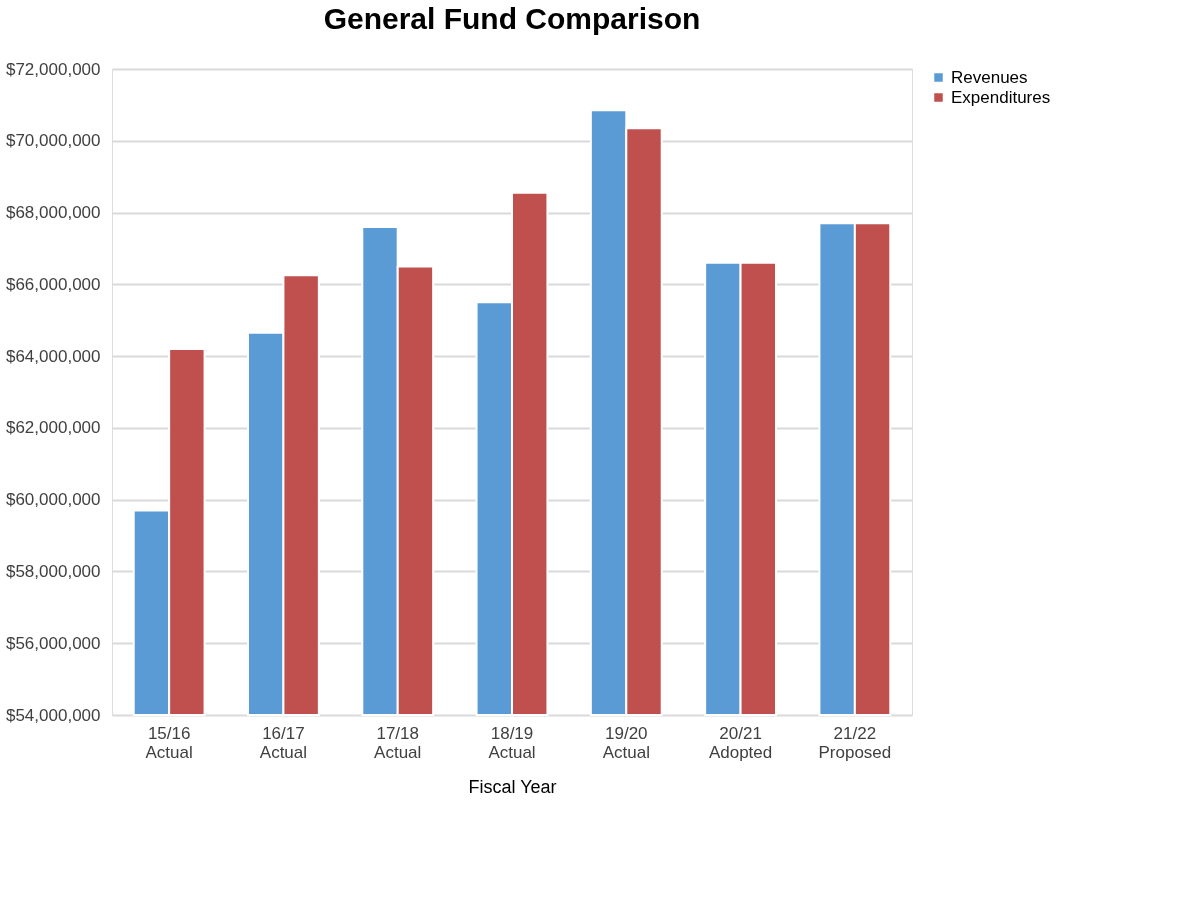 The image size is (1196, 911). What do you see at coordinates (53, 643) in the screenshot?
I see `y-tick-label: $56,000,000` at bounding box center [53, 643].